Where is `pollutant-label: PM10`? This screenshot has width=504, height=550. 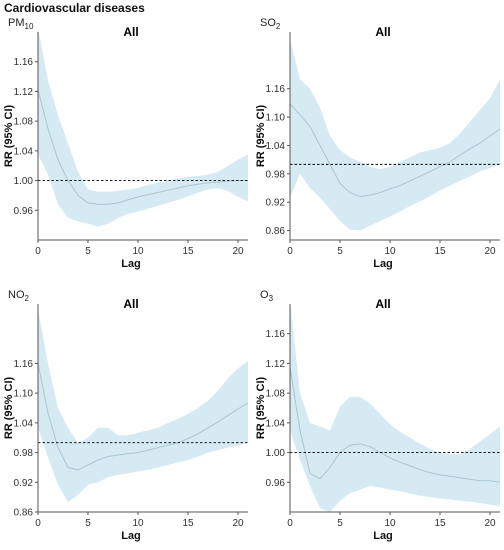
pollutant-label: PM10 is located at coordinates (21, 24).